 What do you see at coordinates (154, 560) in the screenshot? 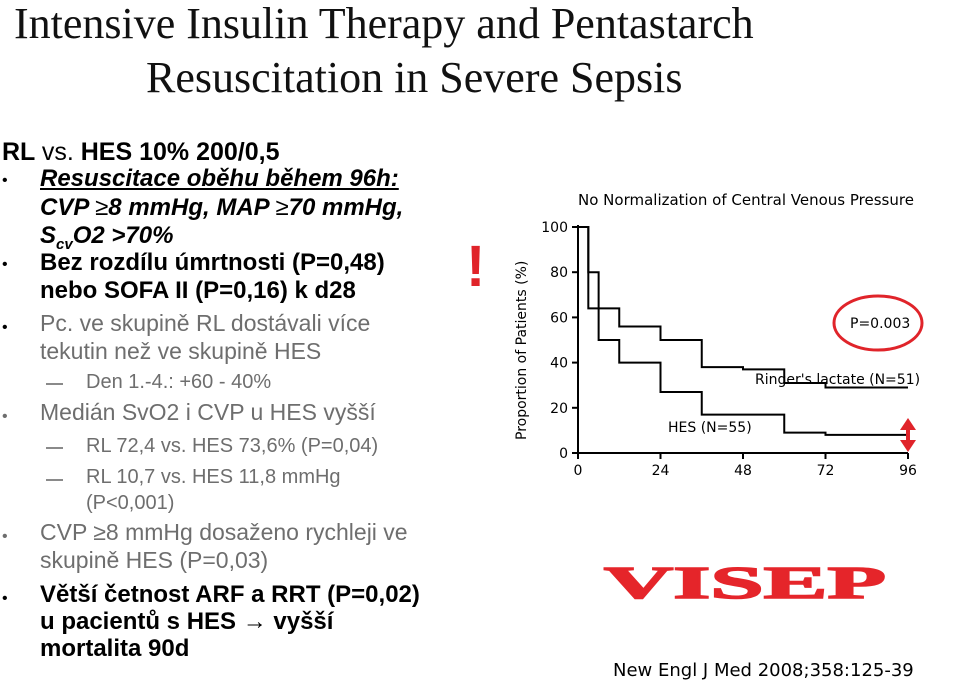
I see `bullet-5-line2: skupině HES (P=0,03)` at bounding box center [154, 560].